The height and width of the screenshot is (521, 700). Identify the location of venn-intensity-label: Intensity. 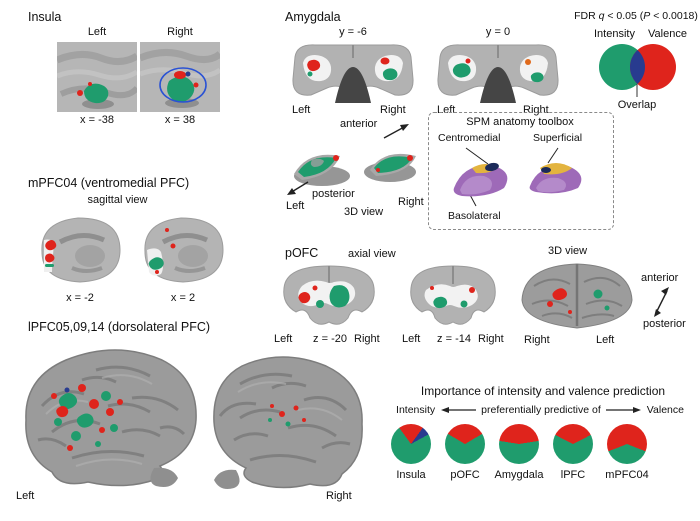
(614, 34).